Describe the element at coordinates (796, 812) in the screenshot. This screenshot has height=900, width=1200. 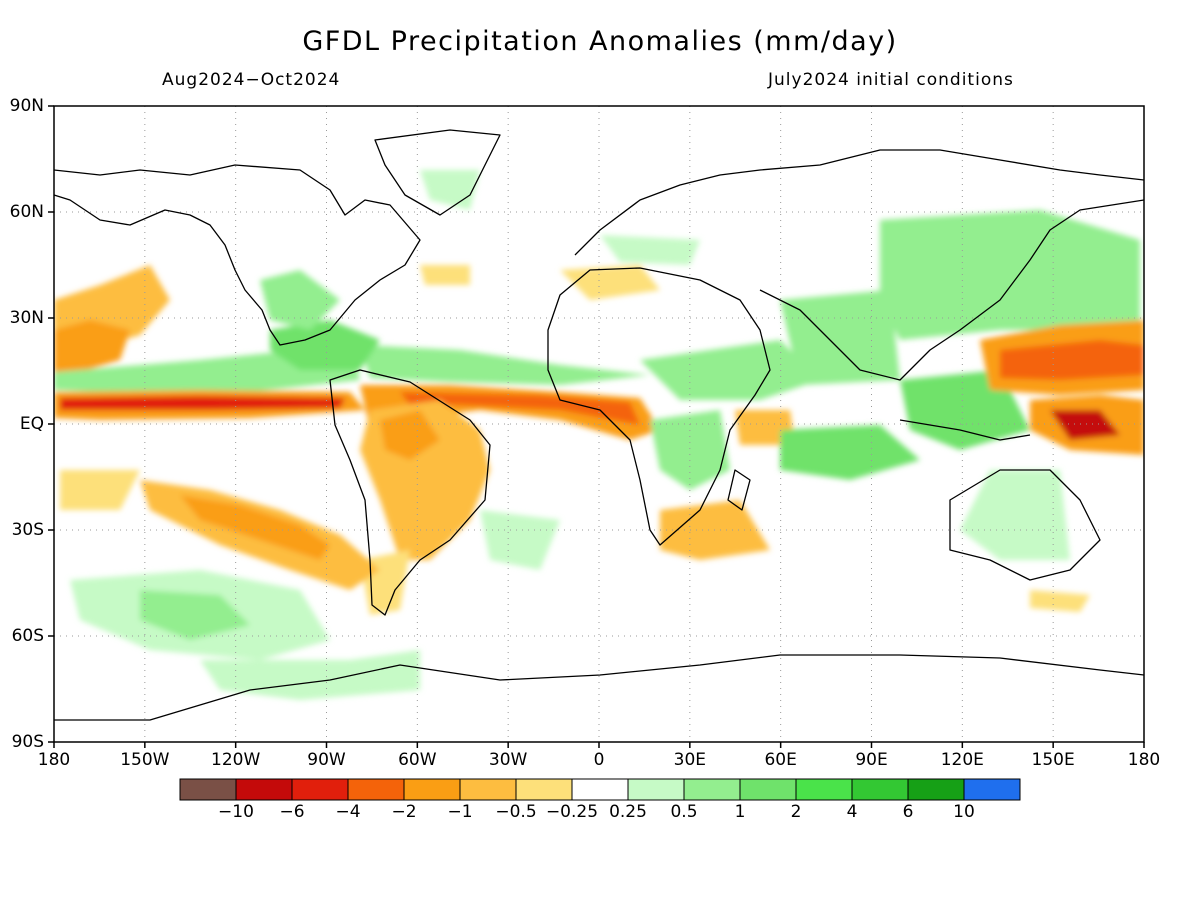
I see `colorbar-label: 2` at that location.